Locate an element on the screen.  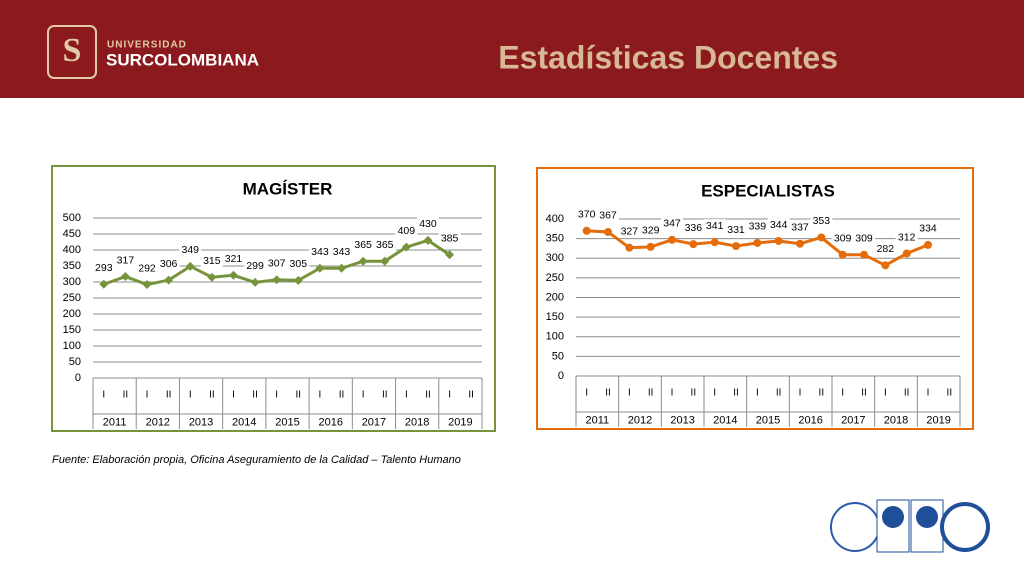
data-label: 353 is located at coordinates (822, 221).